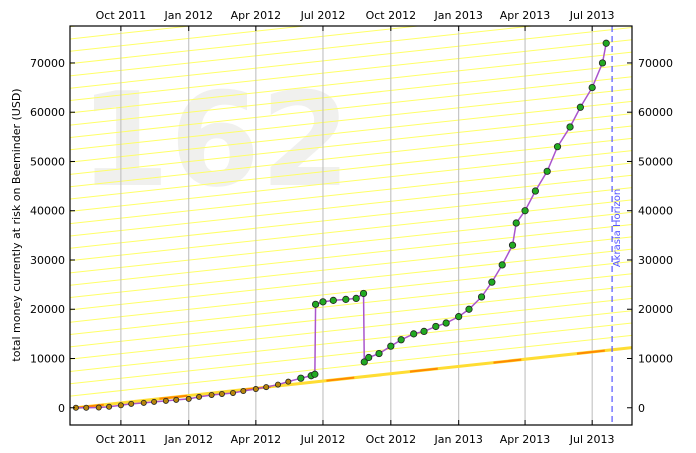 Image resolution: width=696 pixels, height=453 pixels. What do you see at coordinates (256, 15) in the screenshot?
I see `x-tick-label-top: Apr 2012` at bounding box center [256, 15].